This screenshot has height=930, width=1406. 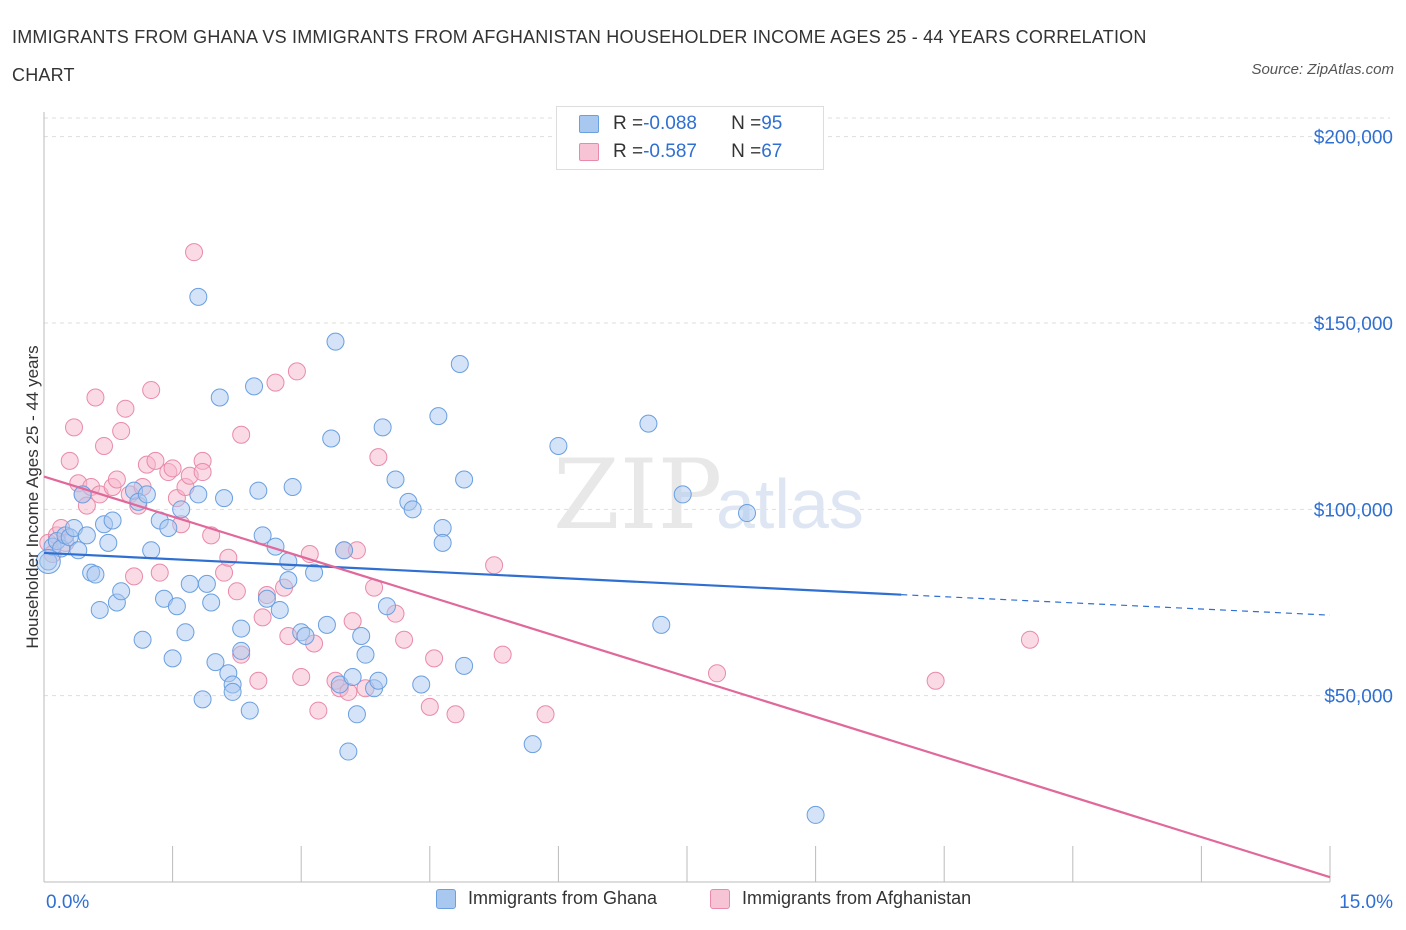 I want to click on legend-label: Immigrants from Afghanistan, so click(x=857, y=898).